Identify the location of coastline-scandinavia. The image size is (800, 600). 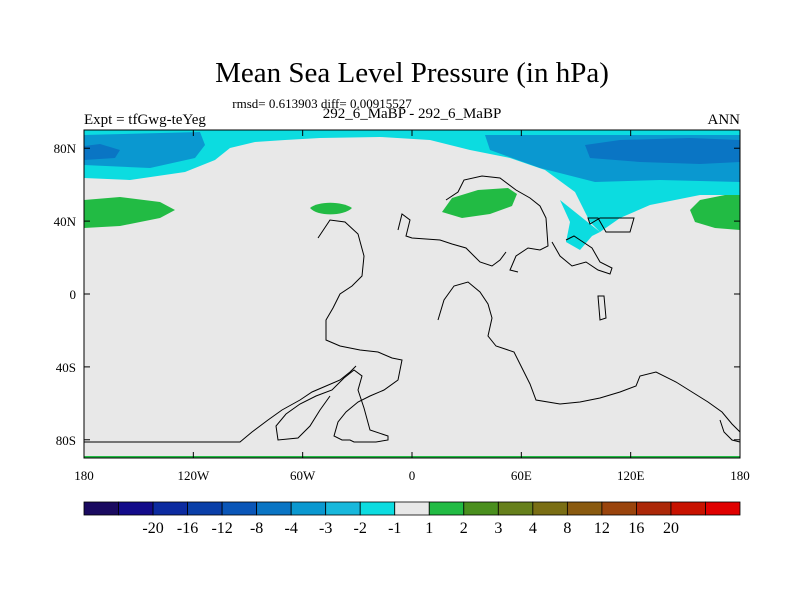
(497, 224).